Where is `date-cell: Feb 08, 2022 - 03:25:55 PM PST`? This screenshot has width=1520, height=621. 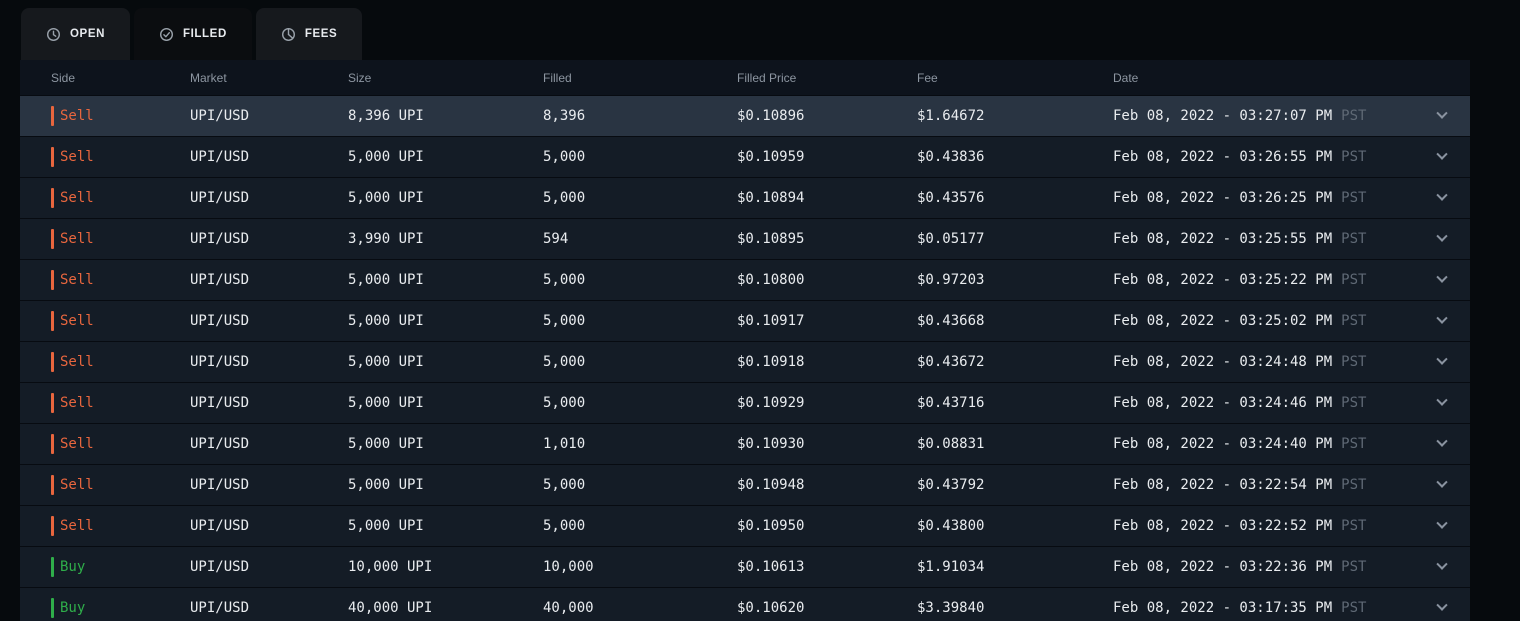 date-cell: Feb 08, 2022 - 03:25:55 PM PST is located at coordinates (1263, 239).